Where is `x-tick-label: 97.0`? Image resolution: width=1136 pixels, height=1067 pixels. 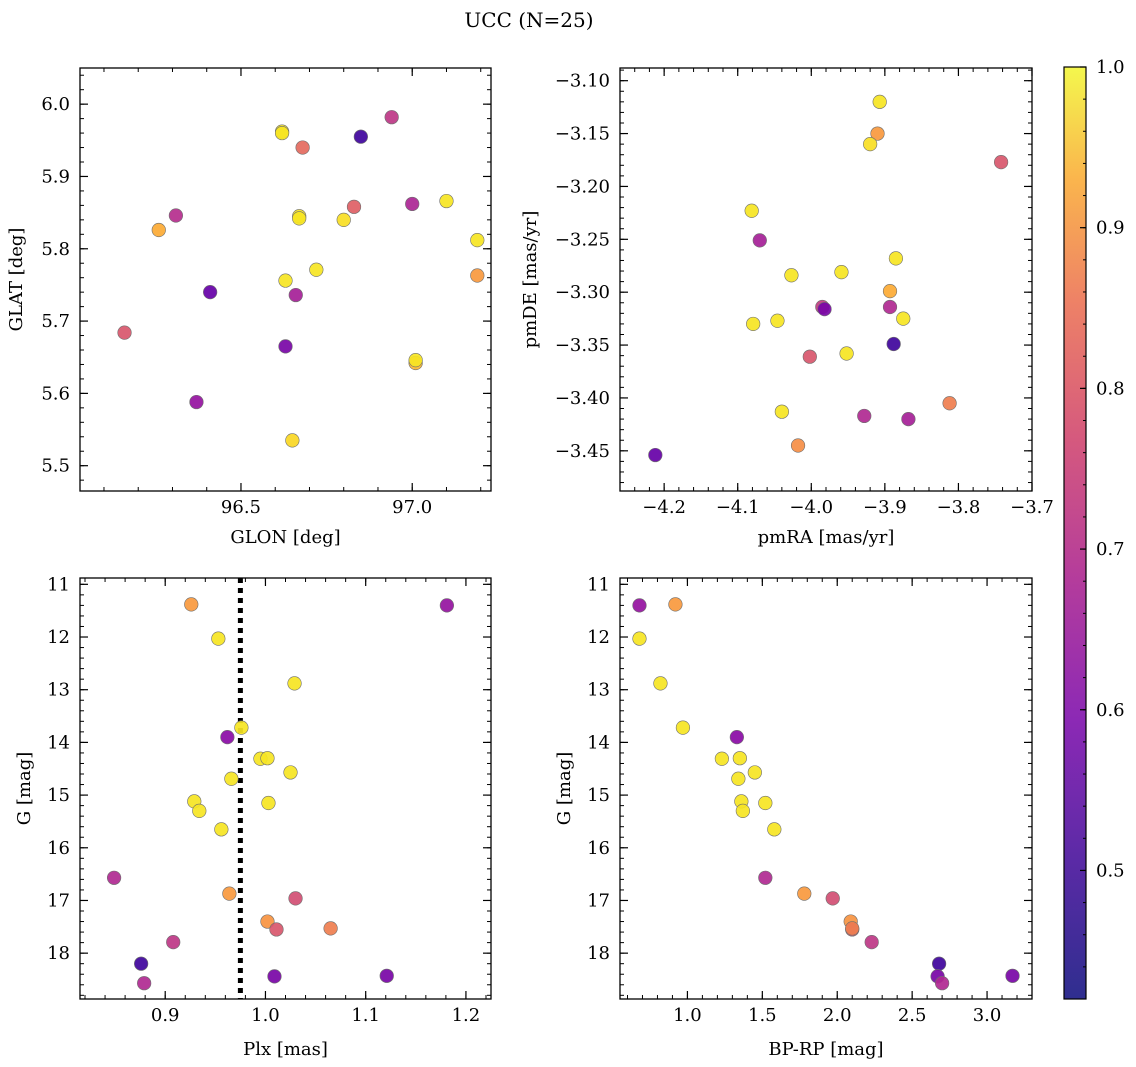
x-tick-label: 97.0 is located at coordinates (412, 507).